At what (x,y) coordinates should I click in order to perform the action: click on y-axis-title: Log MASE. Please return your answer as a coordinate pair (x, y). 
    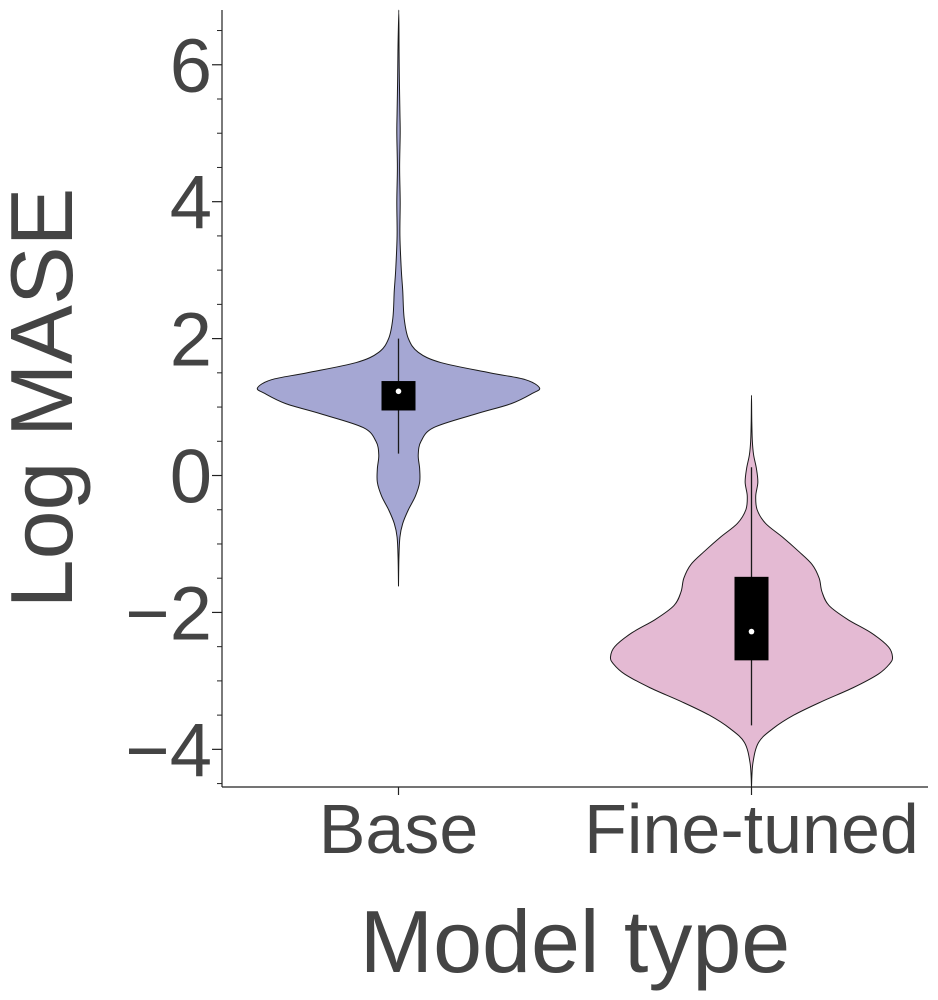
    Looking at the image, I should click on (45, 398).